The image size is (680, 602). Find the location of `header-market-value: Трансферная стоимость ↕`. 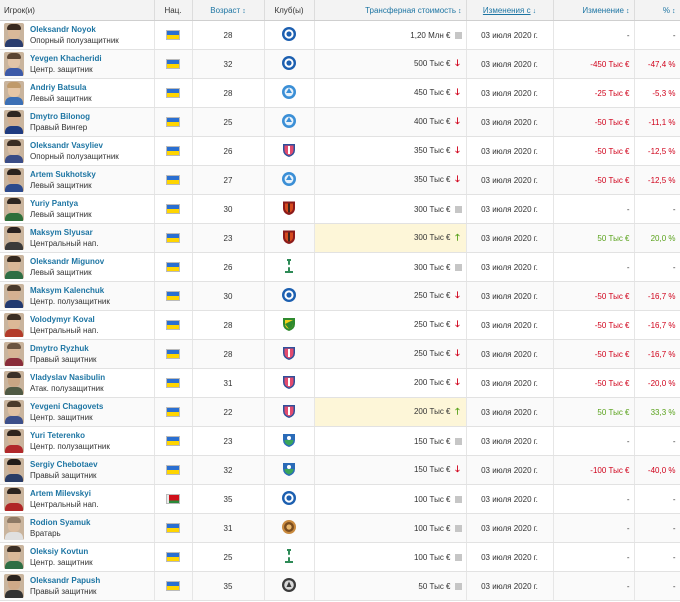

header-market-value: Трансферная стоимость ↕ is located at coordinates (390, 10).